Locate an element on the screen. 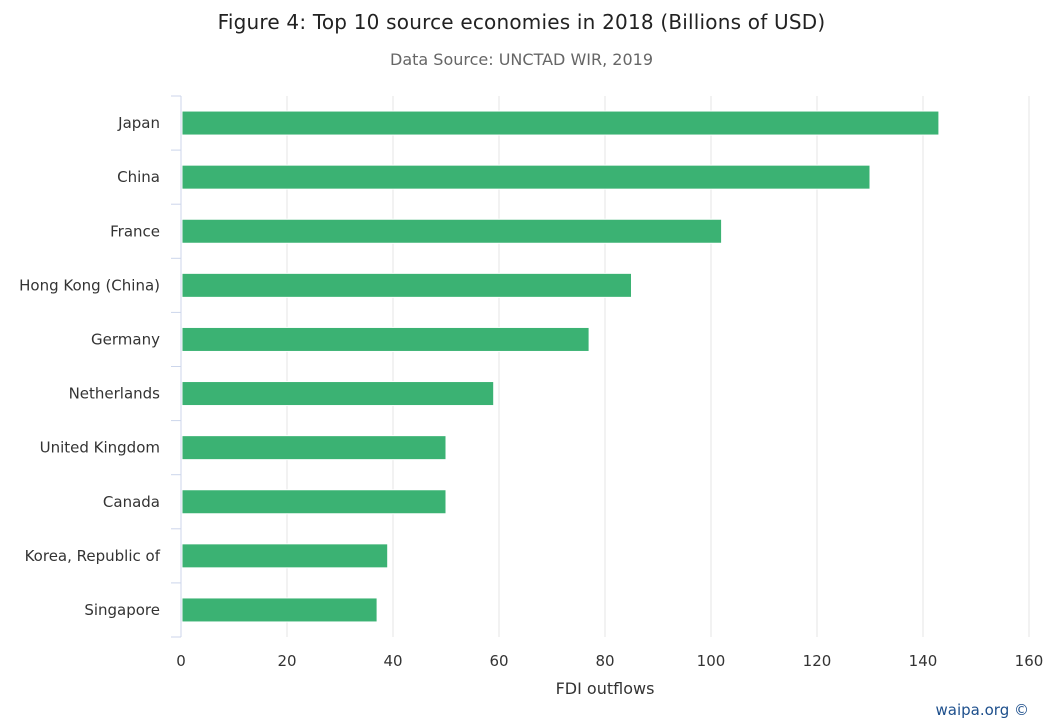 The width and height of the screenshot is (1043, 724). x-tick-label: 160 is located at coordinates (1029, 661).